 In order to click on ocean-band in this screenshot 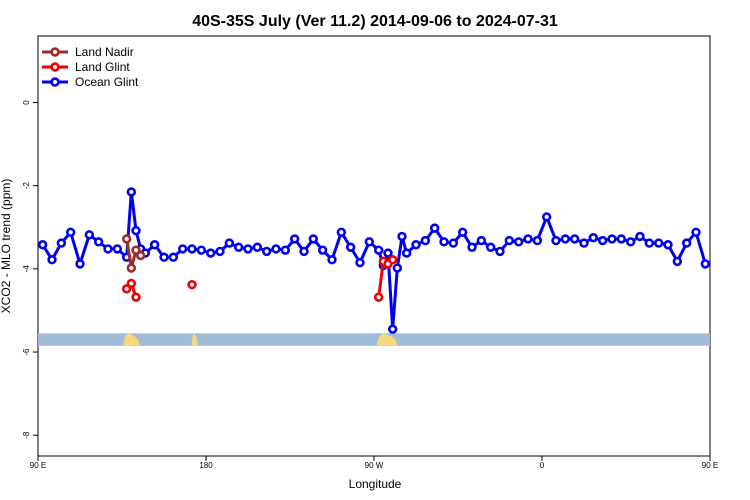, I will do `click(374, 339)`.